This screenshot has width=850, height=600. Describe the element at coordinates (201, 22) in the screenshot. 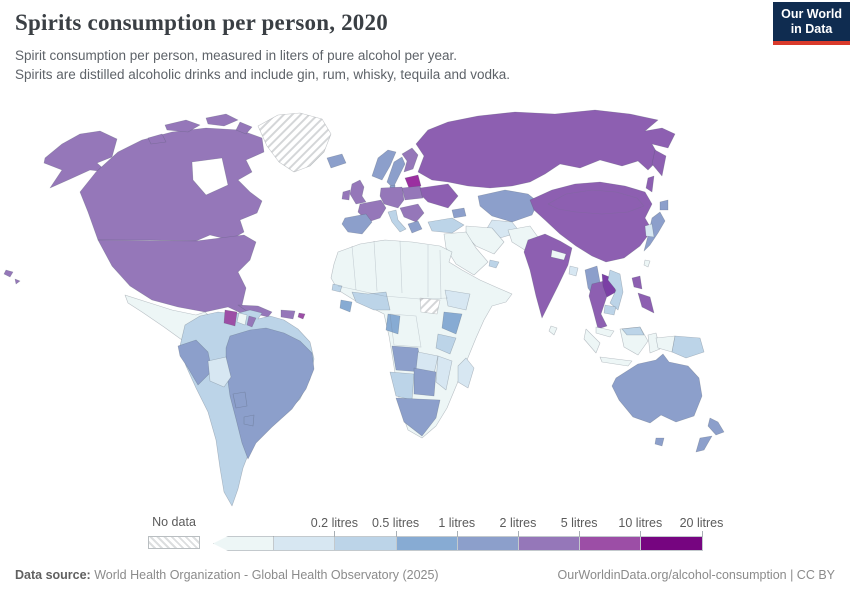

I see `page-title: Spirits consumption per person, 2020` at that location.